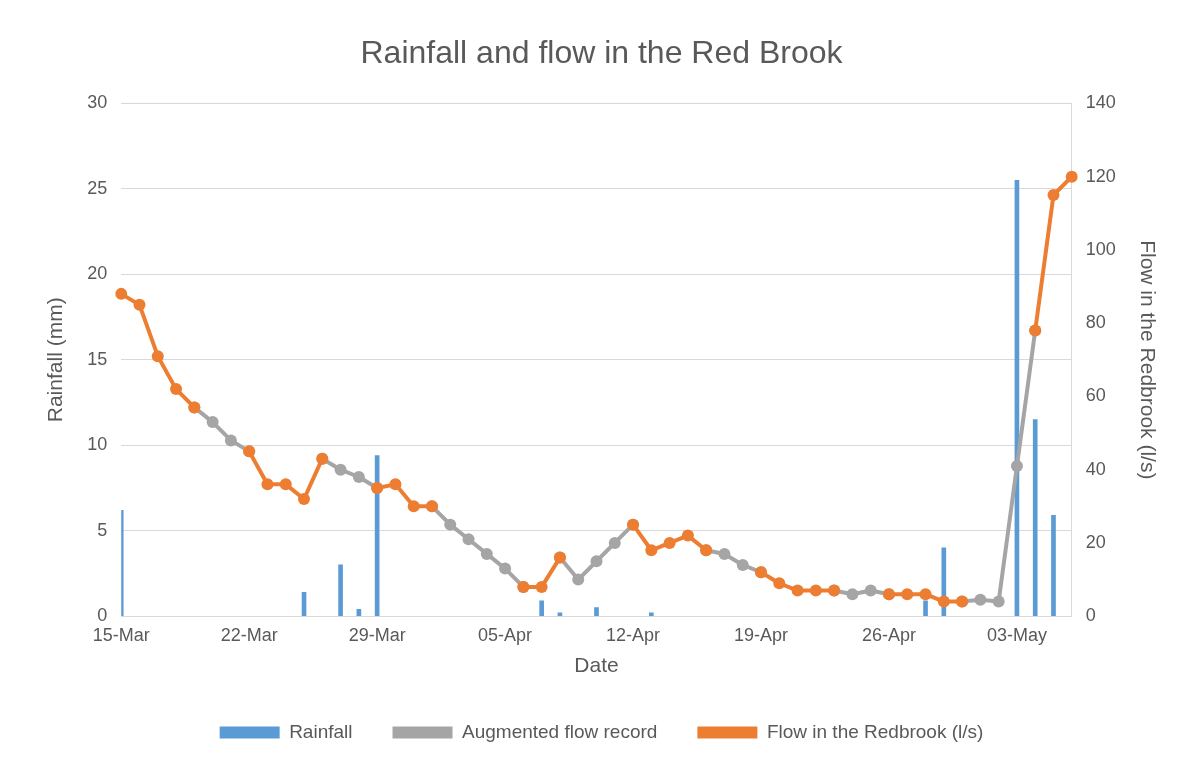  I want to click on y-axis-title: Rainfall (mm), so click(55, 360).